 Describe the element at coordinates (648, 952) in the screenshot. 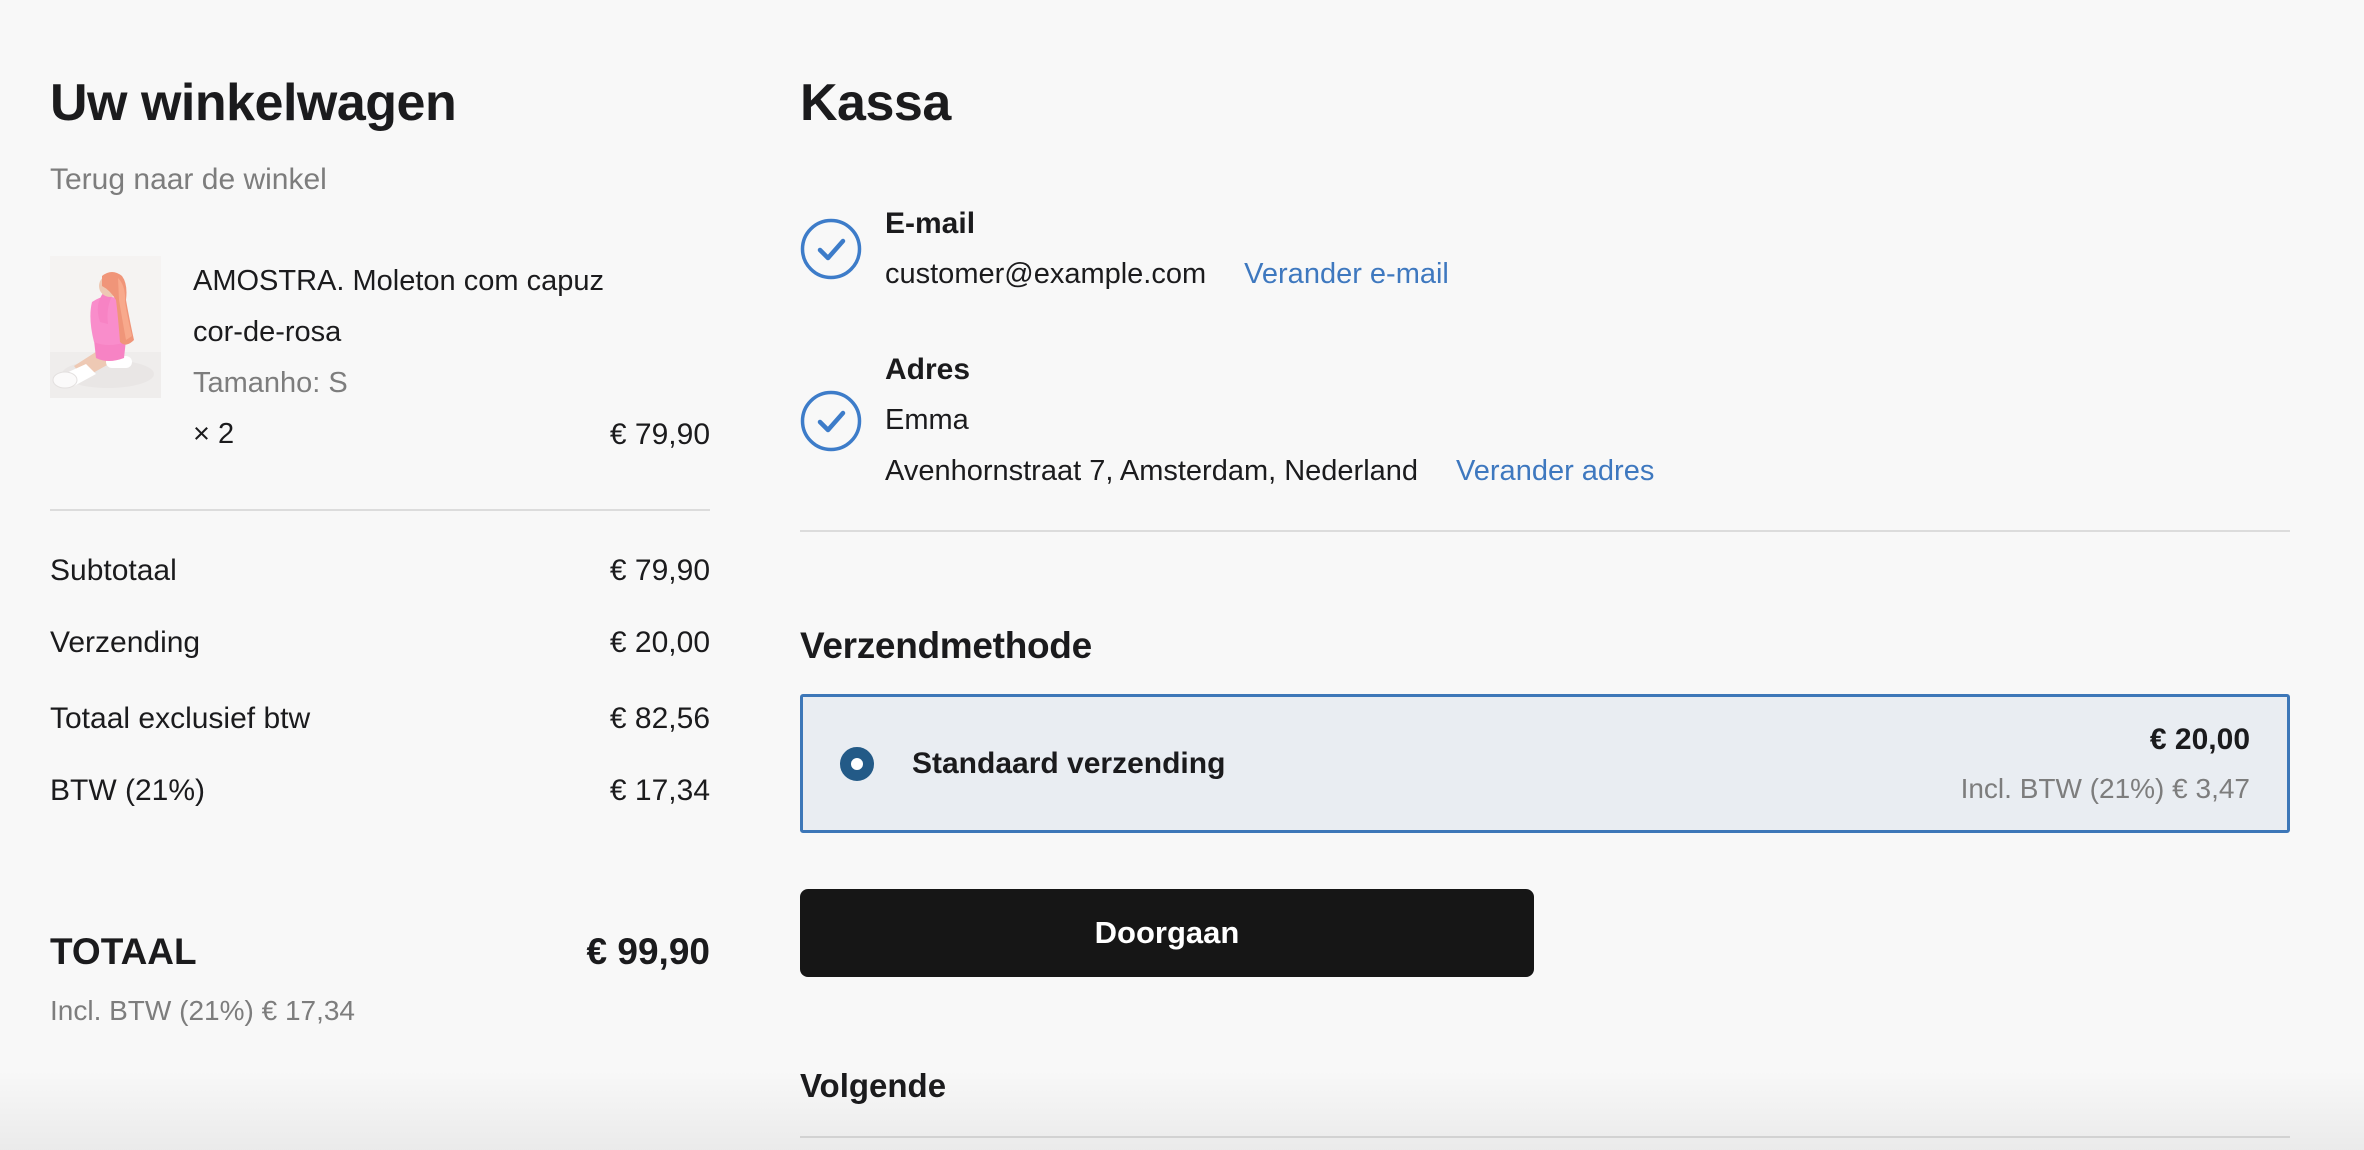

I see `total-value: € 99,90` at that location.